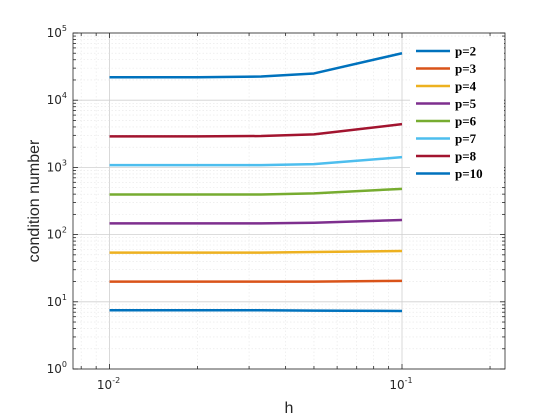 This screenshot has height=420, width=560. I want to click on legend-label: p=3, so click(466, 68).